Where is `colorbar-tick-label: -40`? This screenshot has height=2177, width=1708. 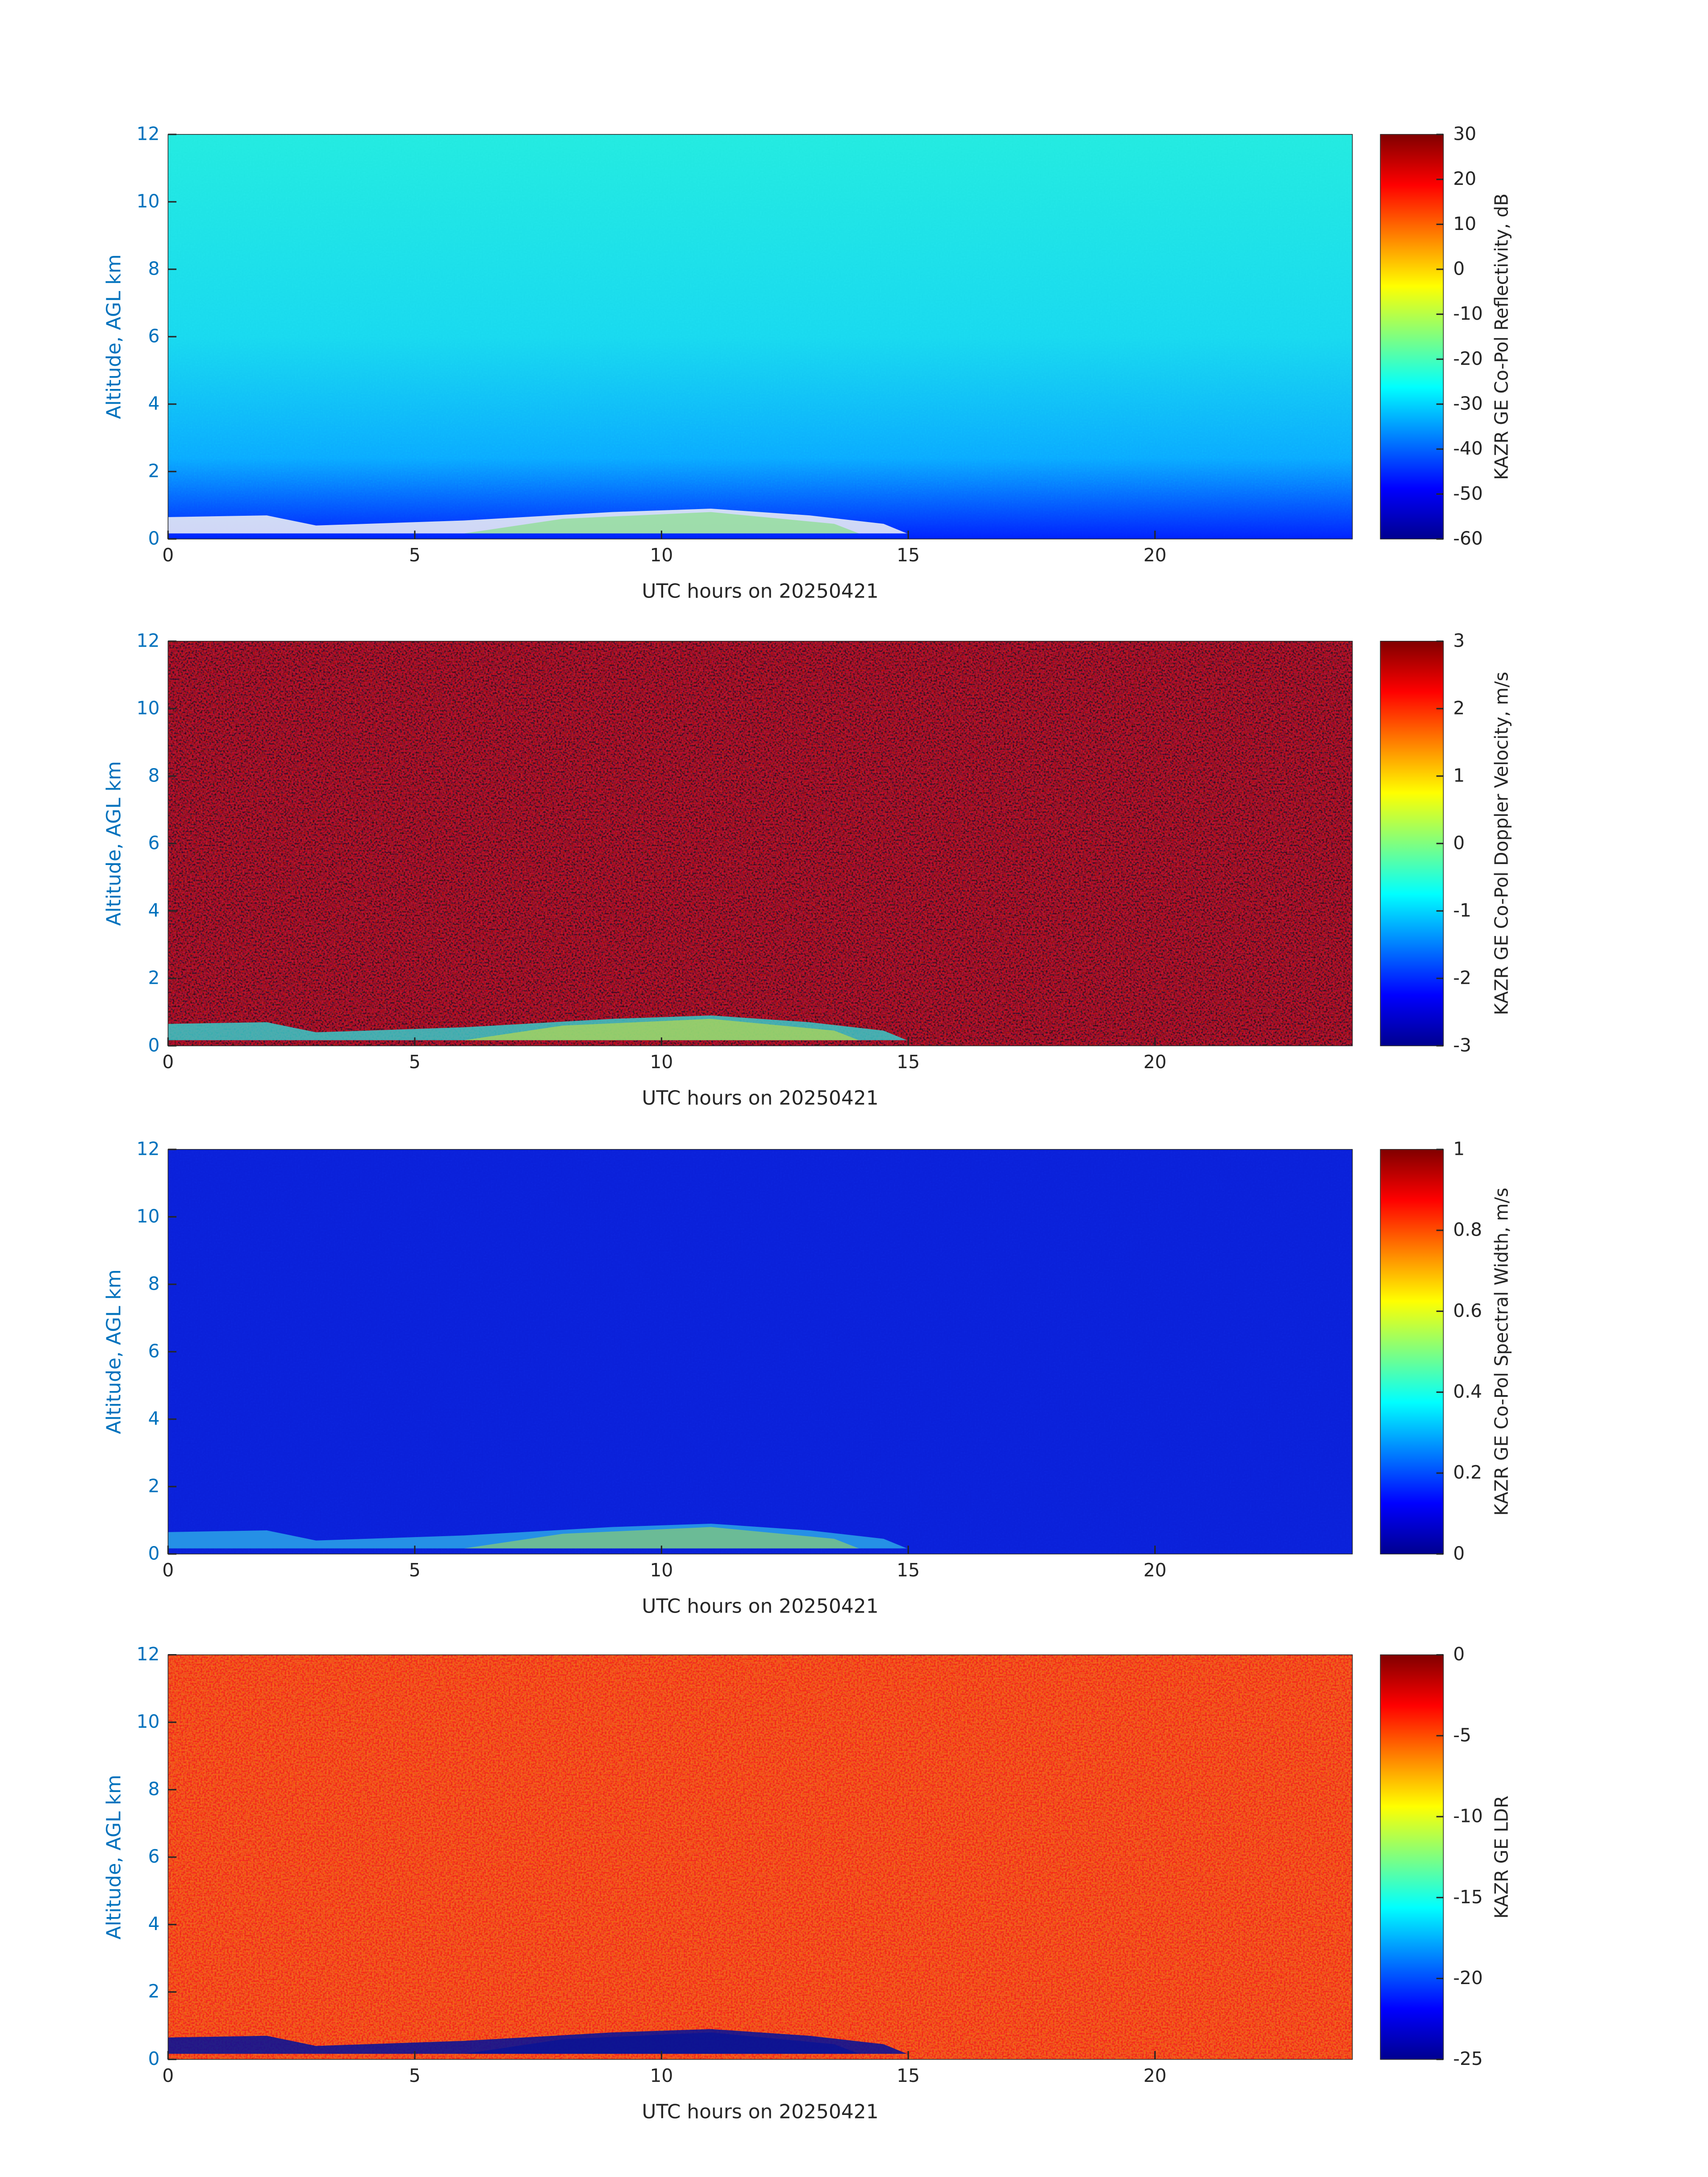 colorbar-tick-label: -40 is located at coordinates (1468, 448).